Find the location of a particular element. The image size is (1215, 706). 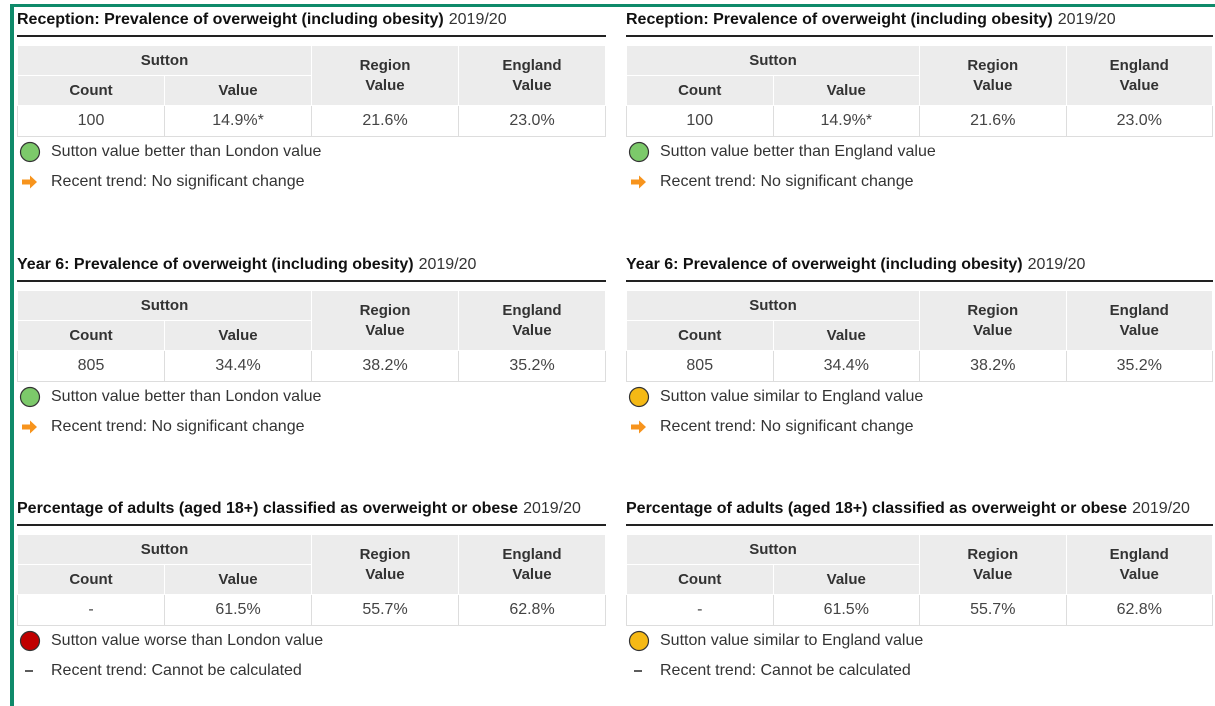

comparison-text: Sutton value similar to England value is located at coordinates (792, 396).